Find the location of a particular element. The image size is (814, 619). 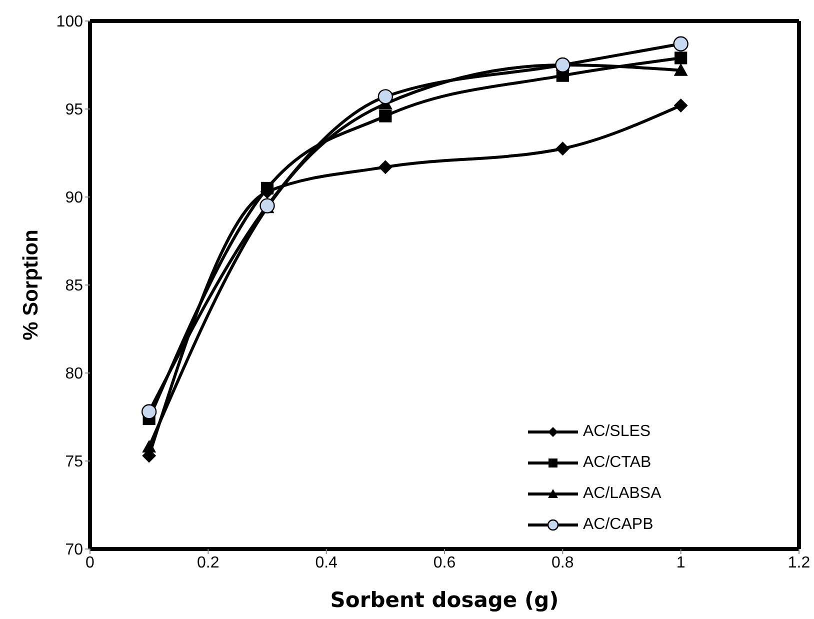

legend-label: AC/CTAB is located at coordinates (617, 463).